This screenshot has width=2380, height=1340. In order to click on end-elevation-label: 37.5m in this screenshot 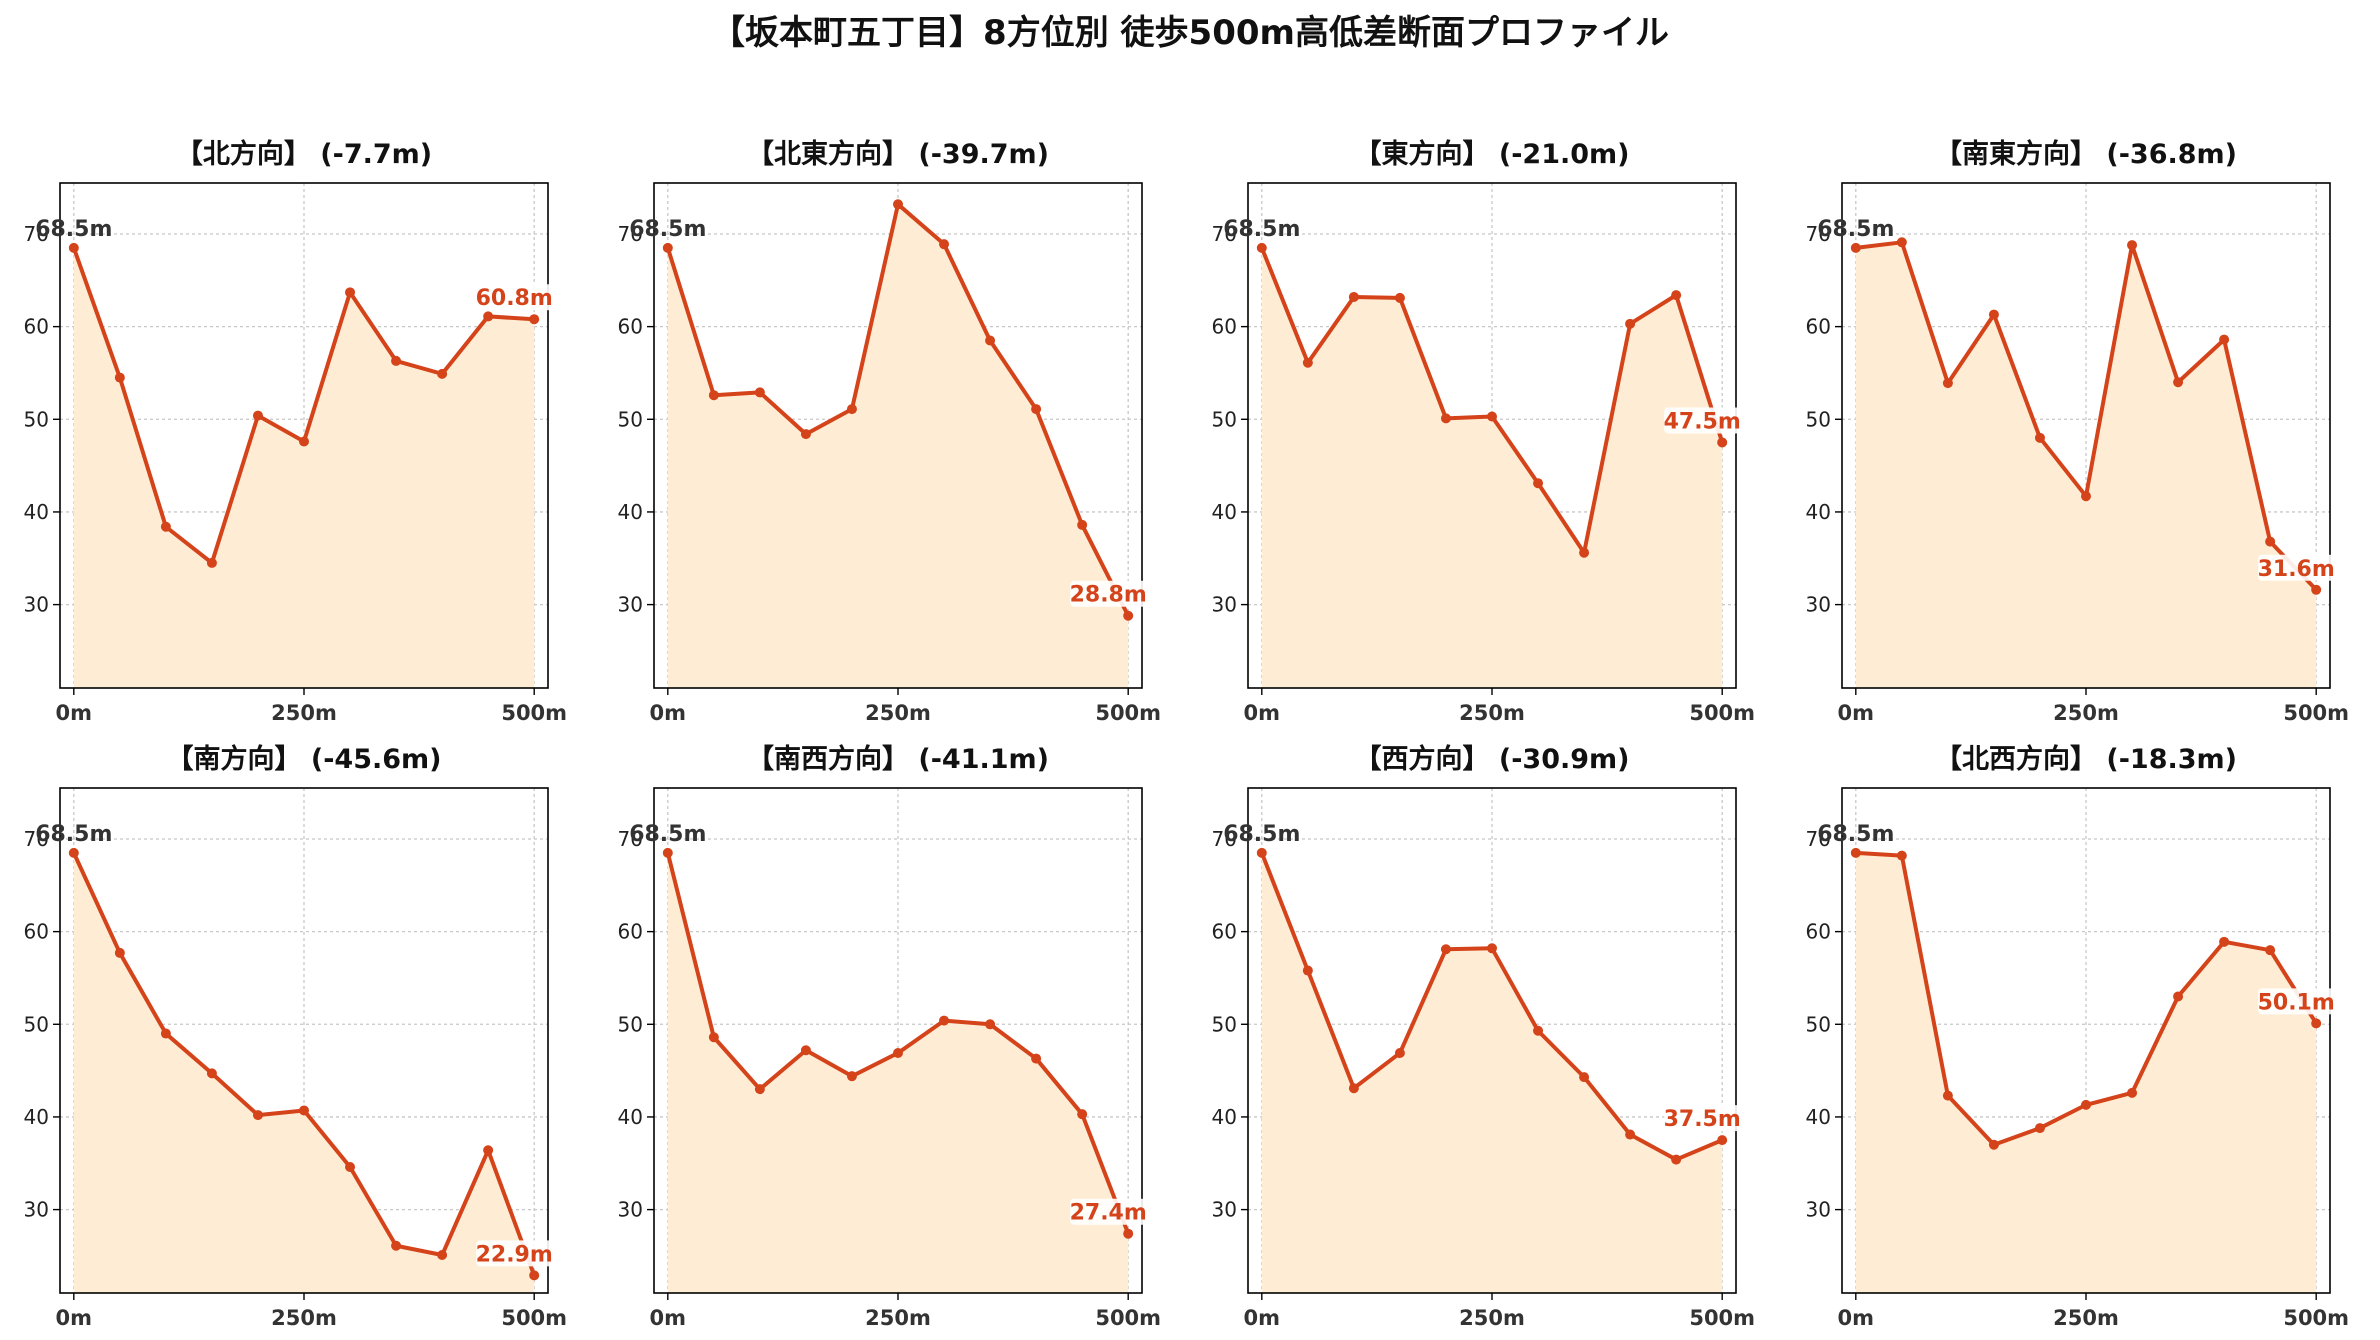, I will do `click(1702, 1119)`.